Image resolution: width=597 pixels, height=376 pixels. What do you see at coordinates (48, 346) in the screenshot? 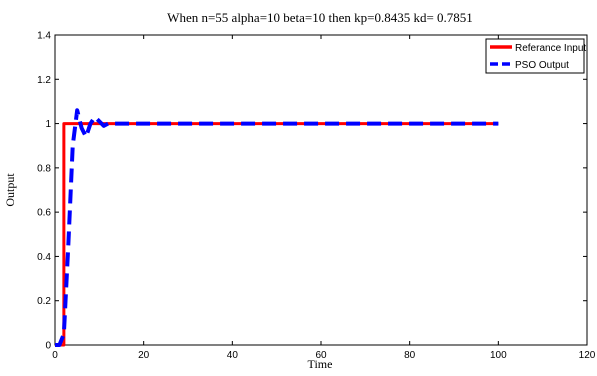
I see `y-tick-label: 0` at bounding box center [48, 346].